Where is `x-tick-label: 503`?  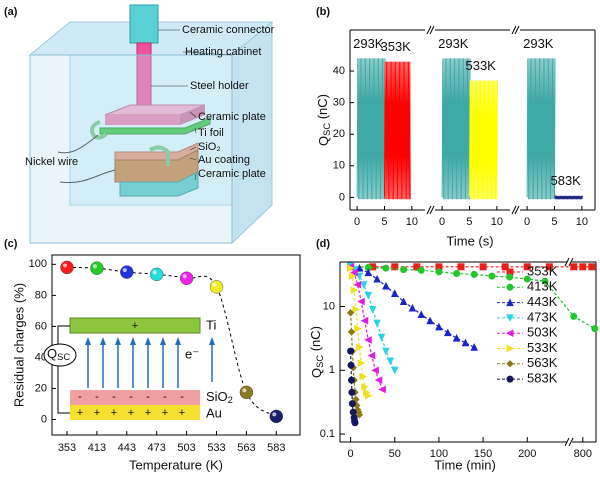
x-tick-label: 503 is located at coordinates (186, 448).